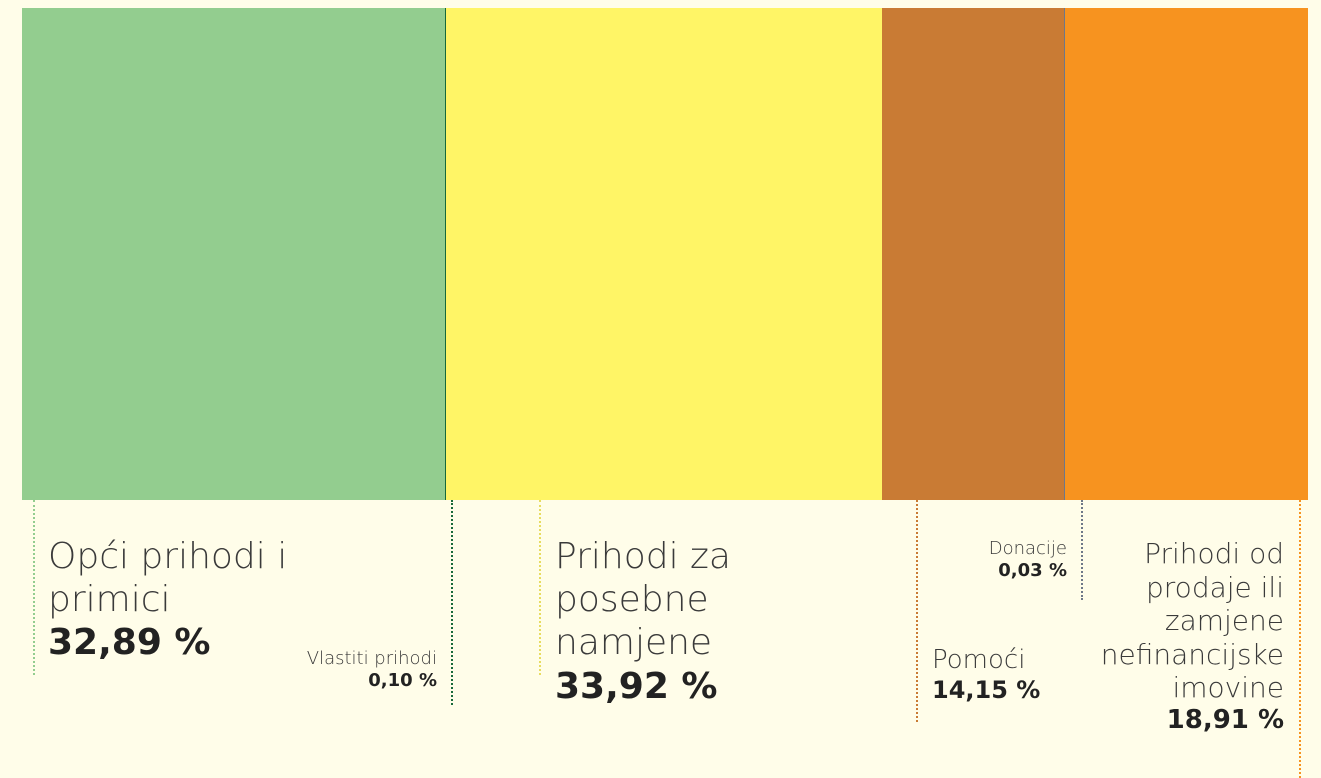  I want to click on category-label: Opći prihodi i primici, so click(168, 578).